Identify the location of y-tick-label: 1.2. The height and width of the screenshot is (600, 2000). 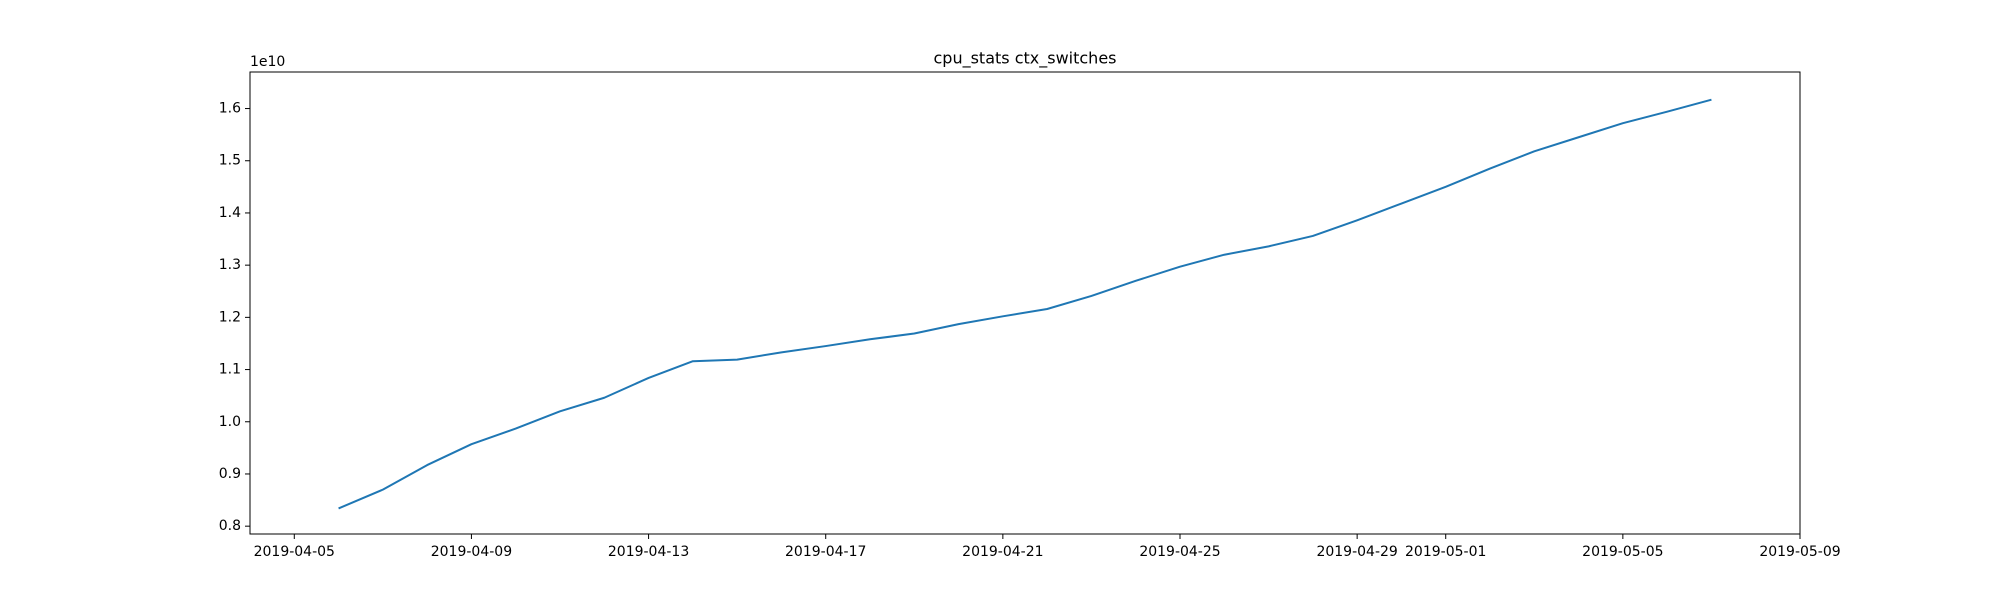
(230, 317).